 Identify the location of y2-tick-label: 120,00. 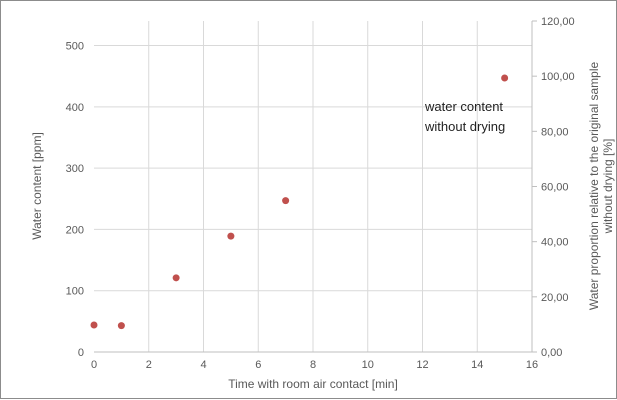
(558, 22).